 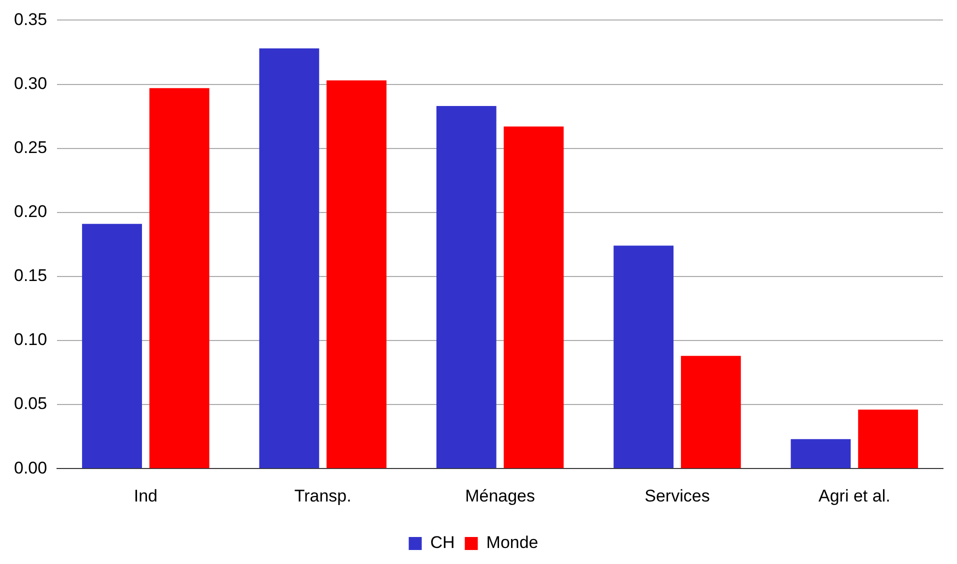 I want to click on legend-label: Monde, so click(x=512, y=542).